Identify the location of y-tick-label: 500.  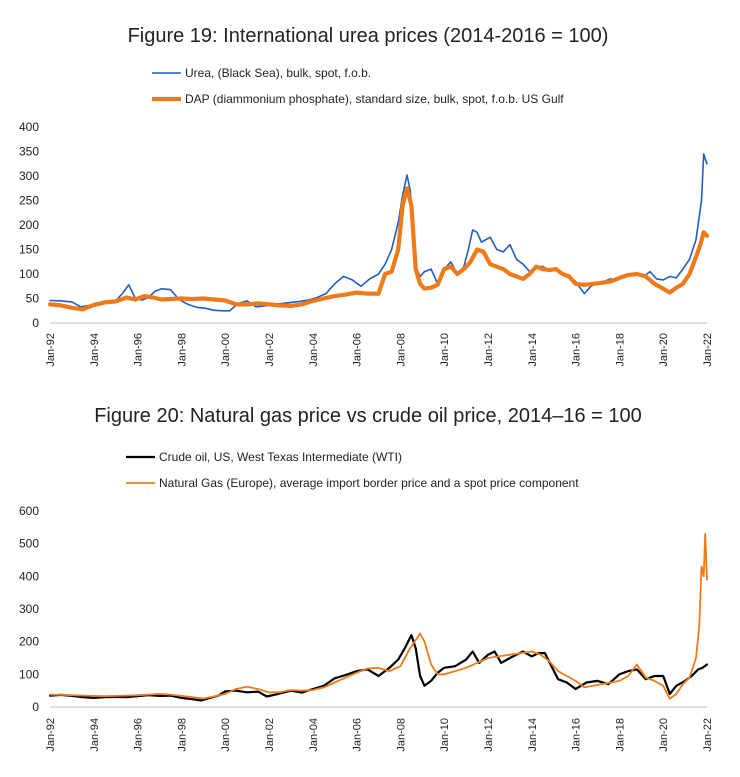
(29, 544).